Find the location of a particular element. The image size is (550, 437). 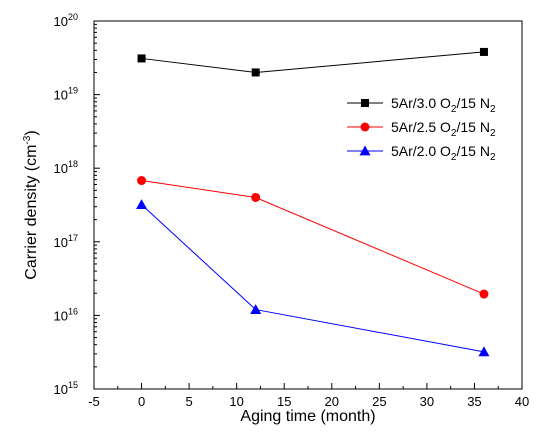

x-tick-label: 30 is located at coordinates (427, 401).